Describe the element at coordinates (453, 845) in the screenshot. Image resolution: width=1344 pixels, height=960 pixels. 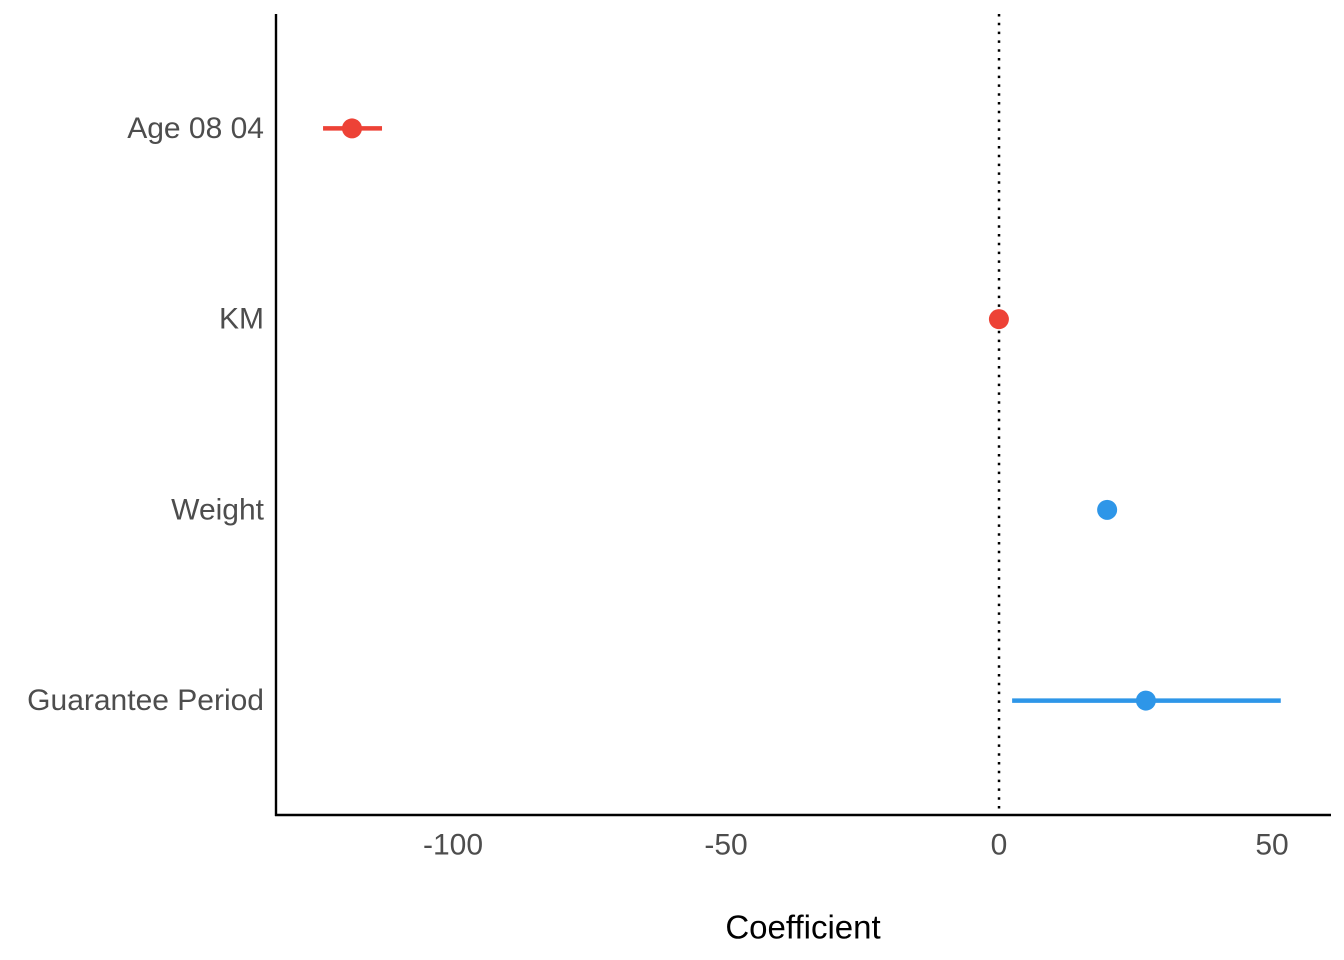
I see `x-axis-tick-label-0: -100` at that location.